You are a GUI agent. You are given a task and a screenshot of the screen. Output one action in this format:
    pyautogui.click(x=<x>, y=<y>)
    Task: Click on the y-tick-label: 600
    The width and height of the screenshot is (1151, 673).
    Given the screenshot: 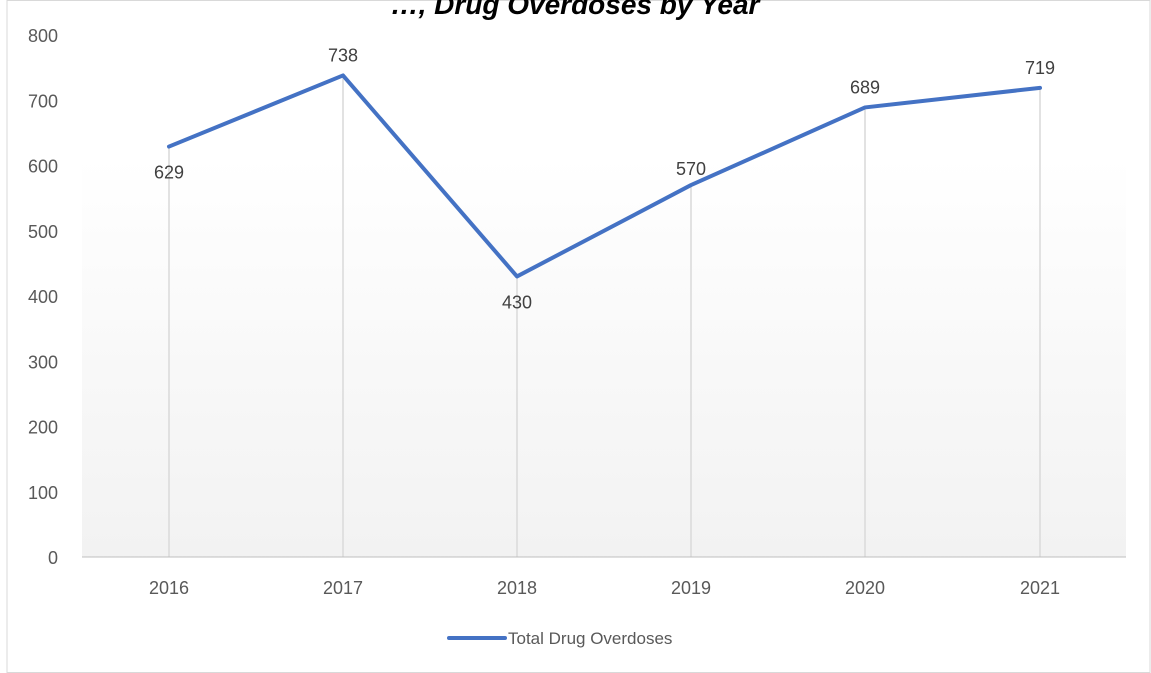 What is the action you would take?
    pyautogui.click(x=43, y=167)
    